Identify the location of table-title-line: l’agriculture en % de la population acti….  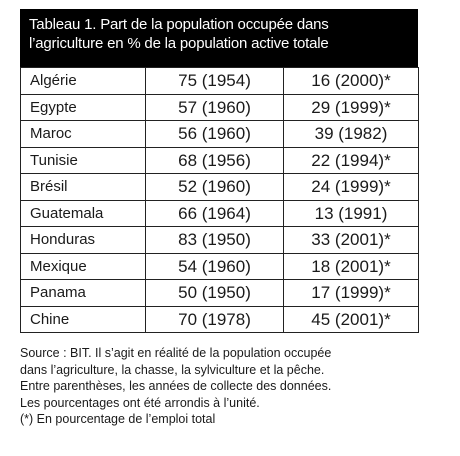
(179, 43).